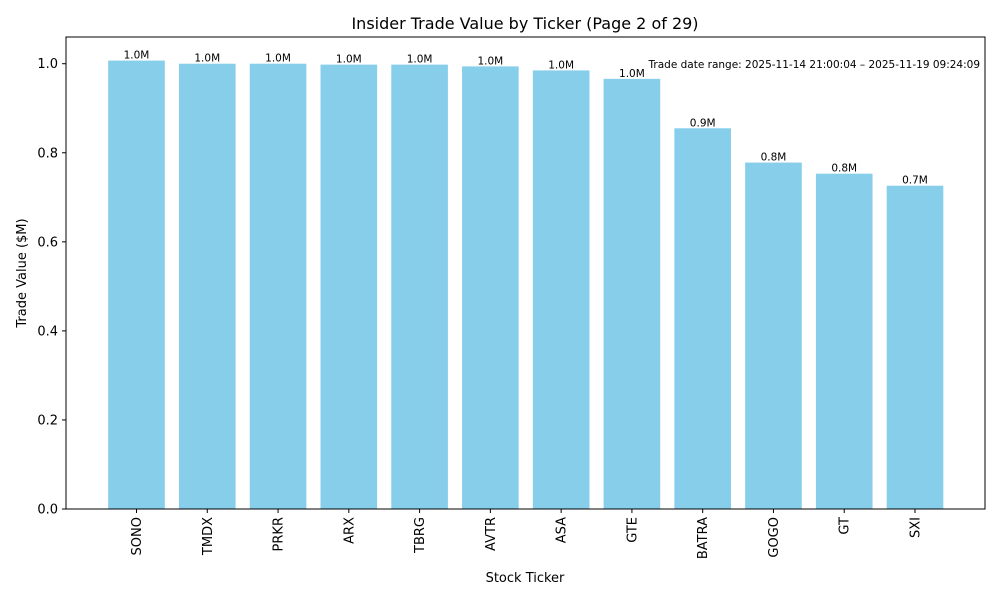 This screenshot has width=1000, height=600. What do you see at coordinates (844, 341) in the screenshot?
I see `bar-gt` at bounding box center [844, 341].